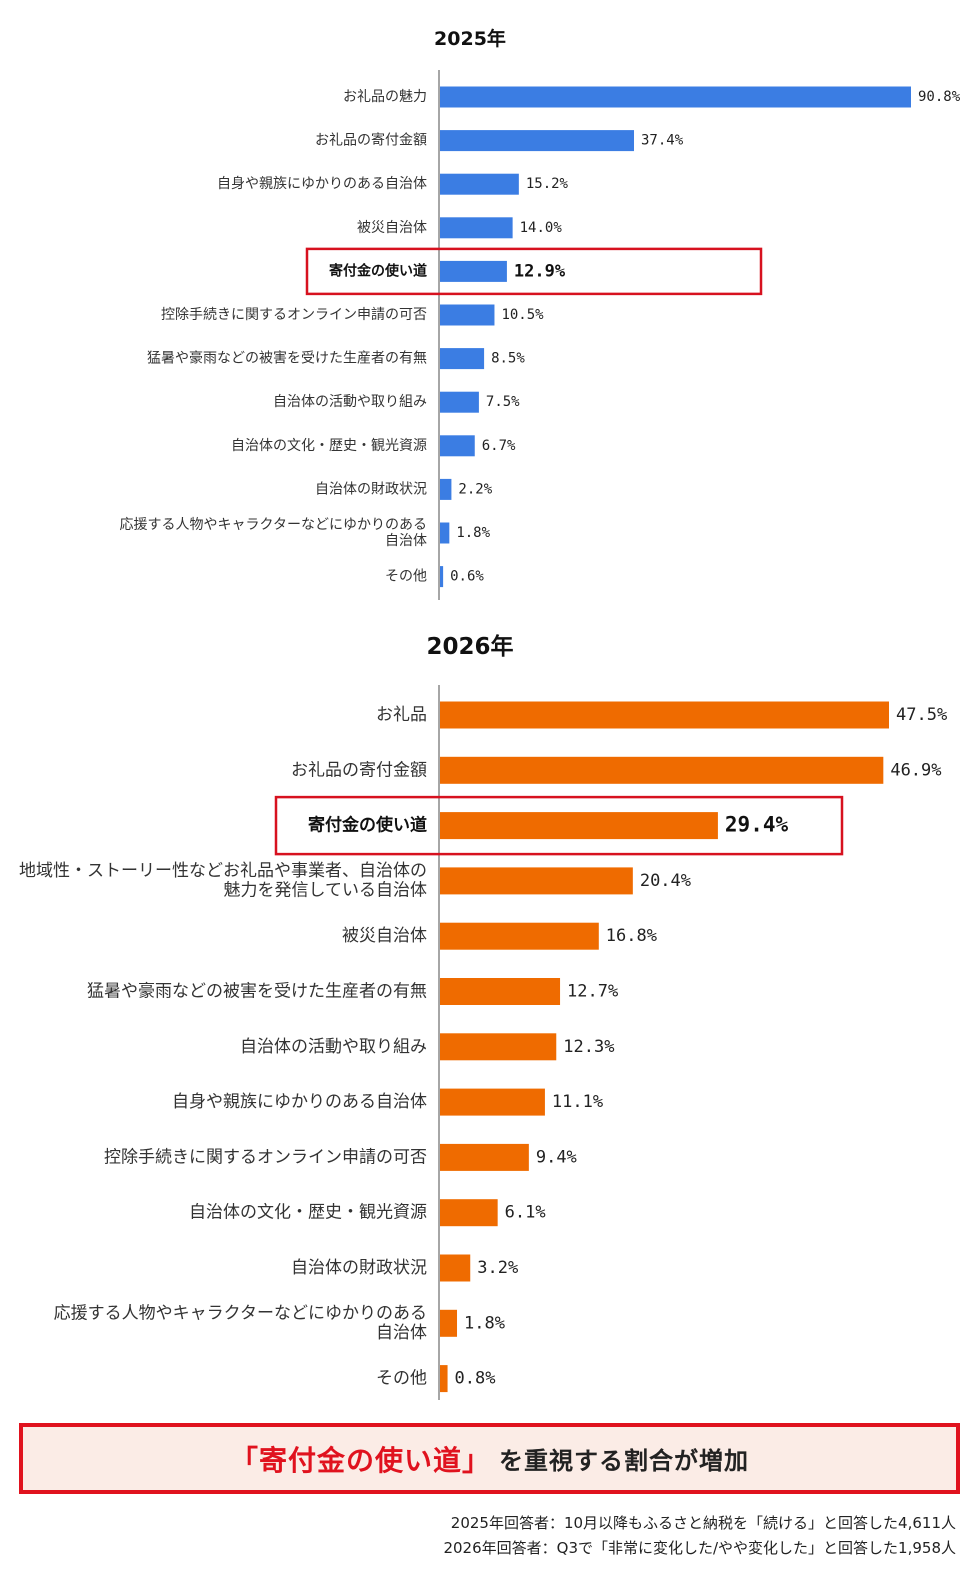 The height and width of the screenshot is (1574, 980). I want to click on value-label: 37.4%, so click(662, 141).